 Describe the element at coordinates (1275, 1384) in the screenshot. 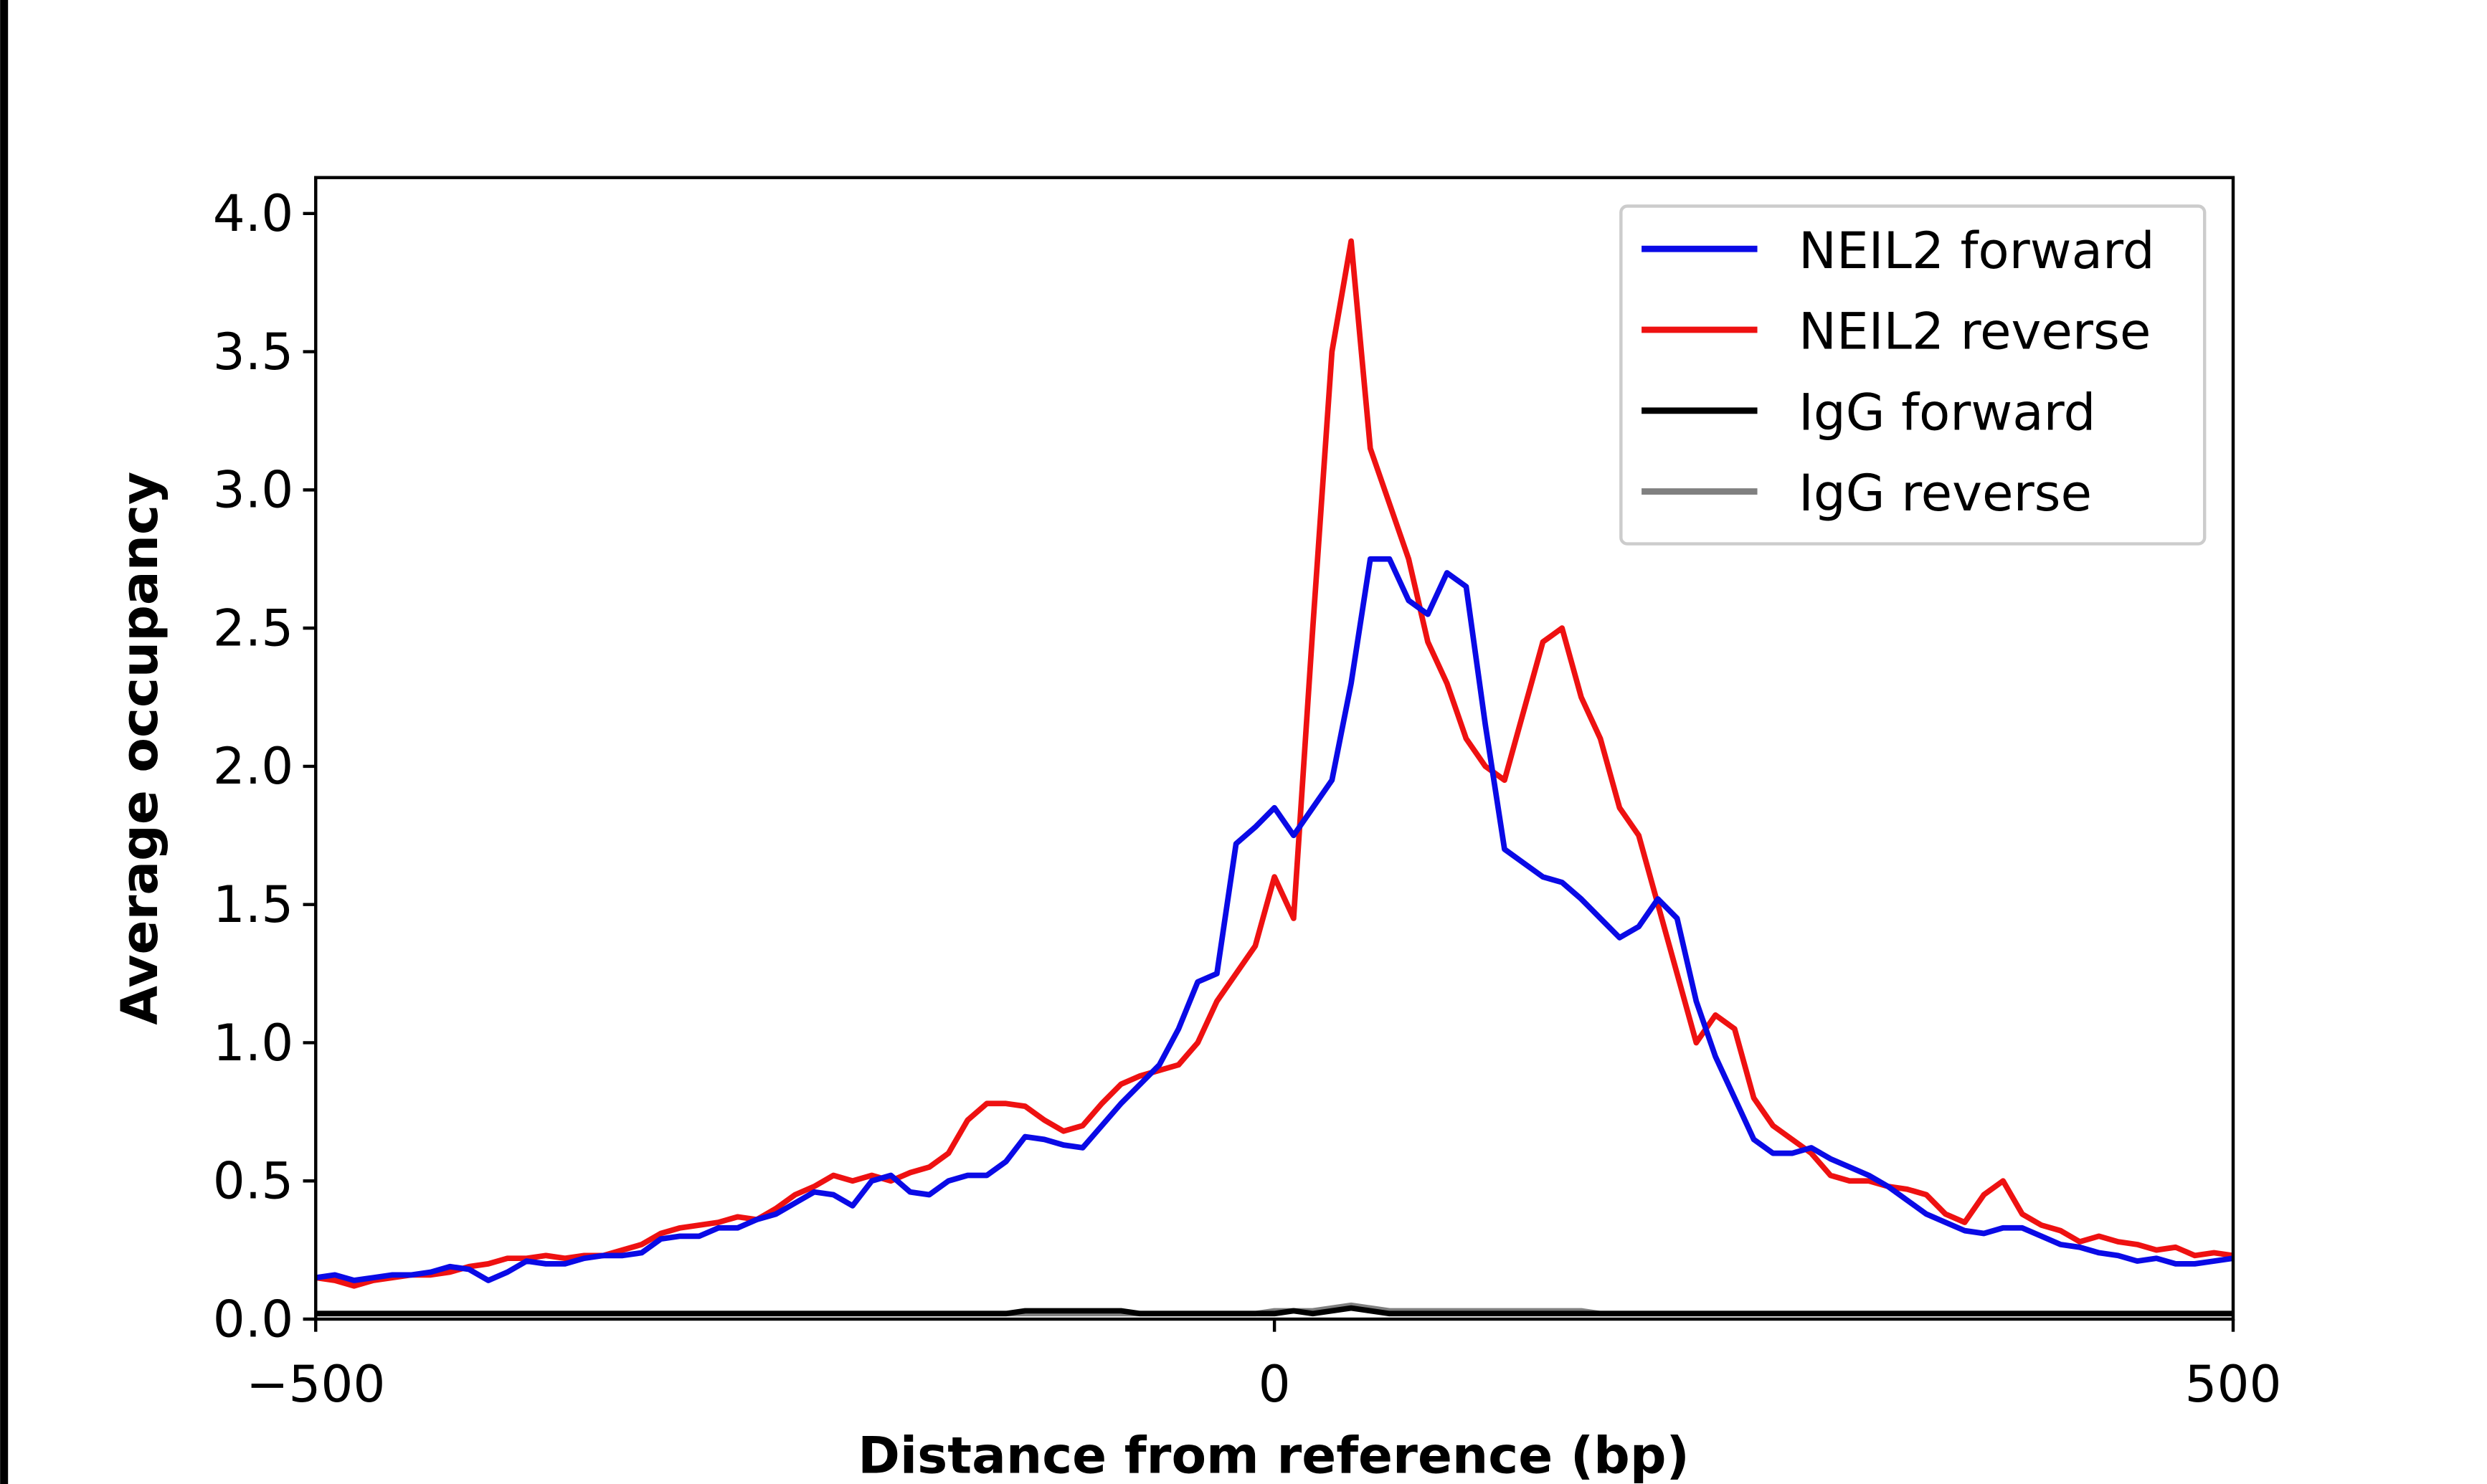

I see `x-tick-label: 0` at that location.